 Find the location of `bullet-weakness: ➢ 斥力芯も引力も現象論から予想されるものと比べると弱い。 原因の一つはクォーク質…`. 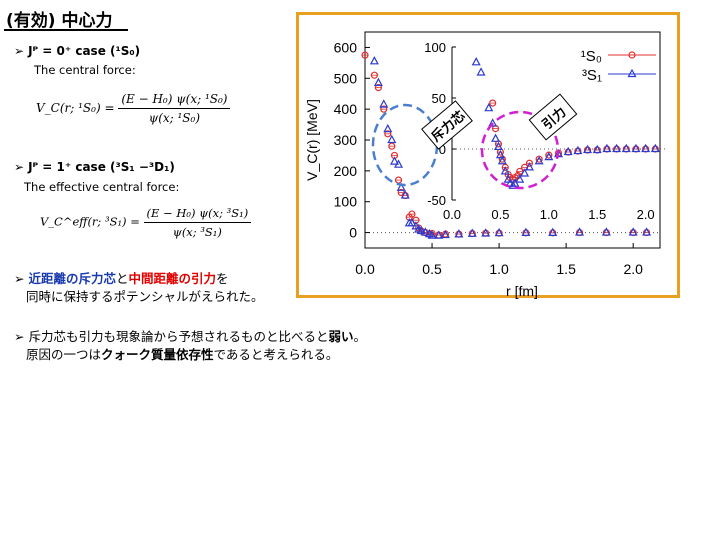

bullet-weakness: ➢ 斥力芯も引力も現象論から予想されるものと比べると弱い。 原因の一つはクォーク質… is located at coordinates (190, 346).